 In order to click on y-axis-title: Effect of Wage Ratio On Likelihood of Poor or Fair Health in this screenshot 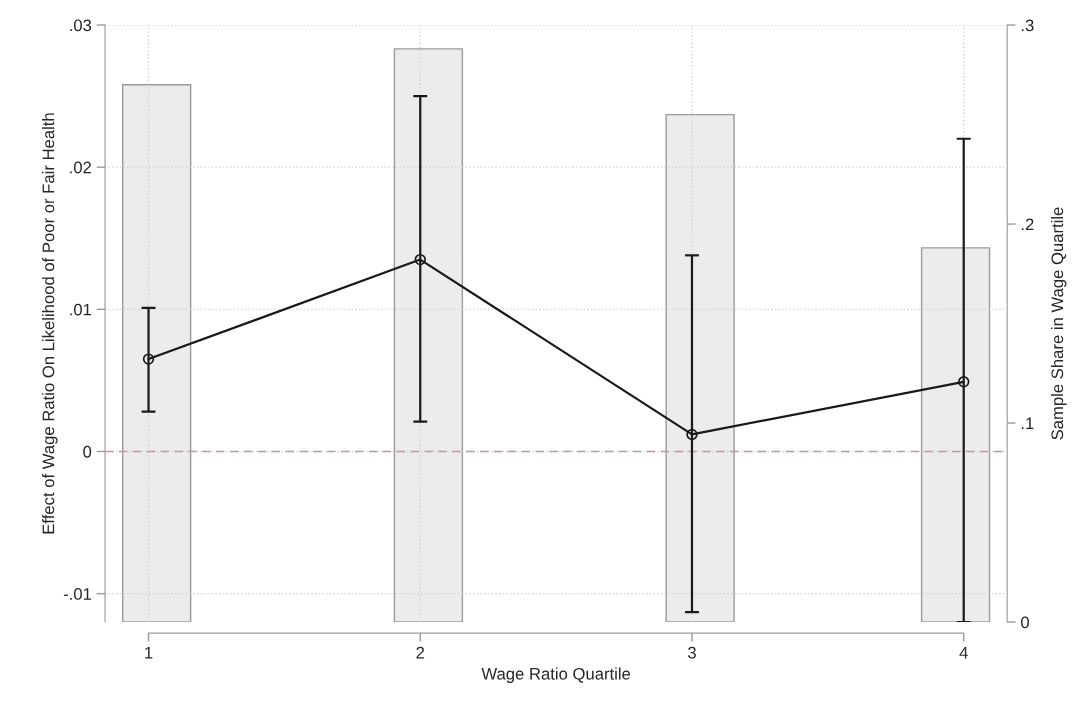, I will do `click(50, 323)`.